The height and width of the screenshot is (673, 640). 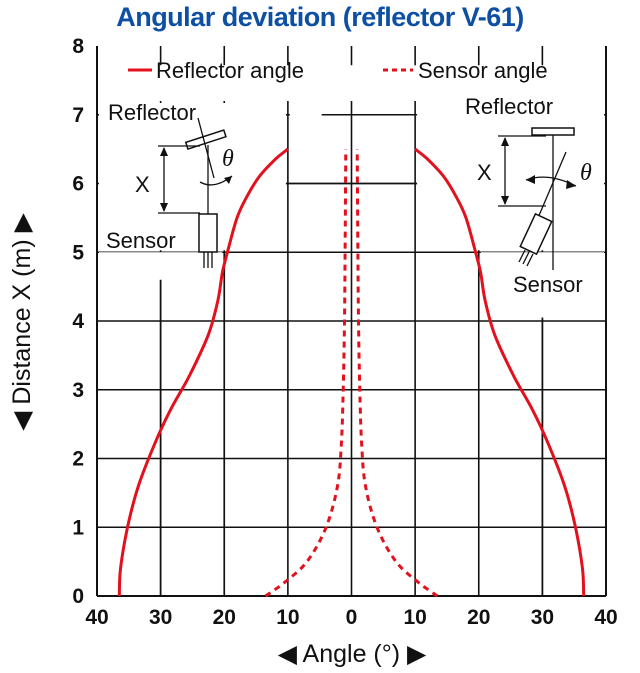 What do you see at coordinates (228, 180) in the screenshot?
I see `left-angle-arrowhead` at bounding box center [228, 180].